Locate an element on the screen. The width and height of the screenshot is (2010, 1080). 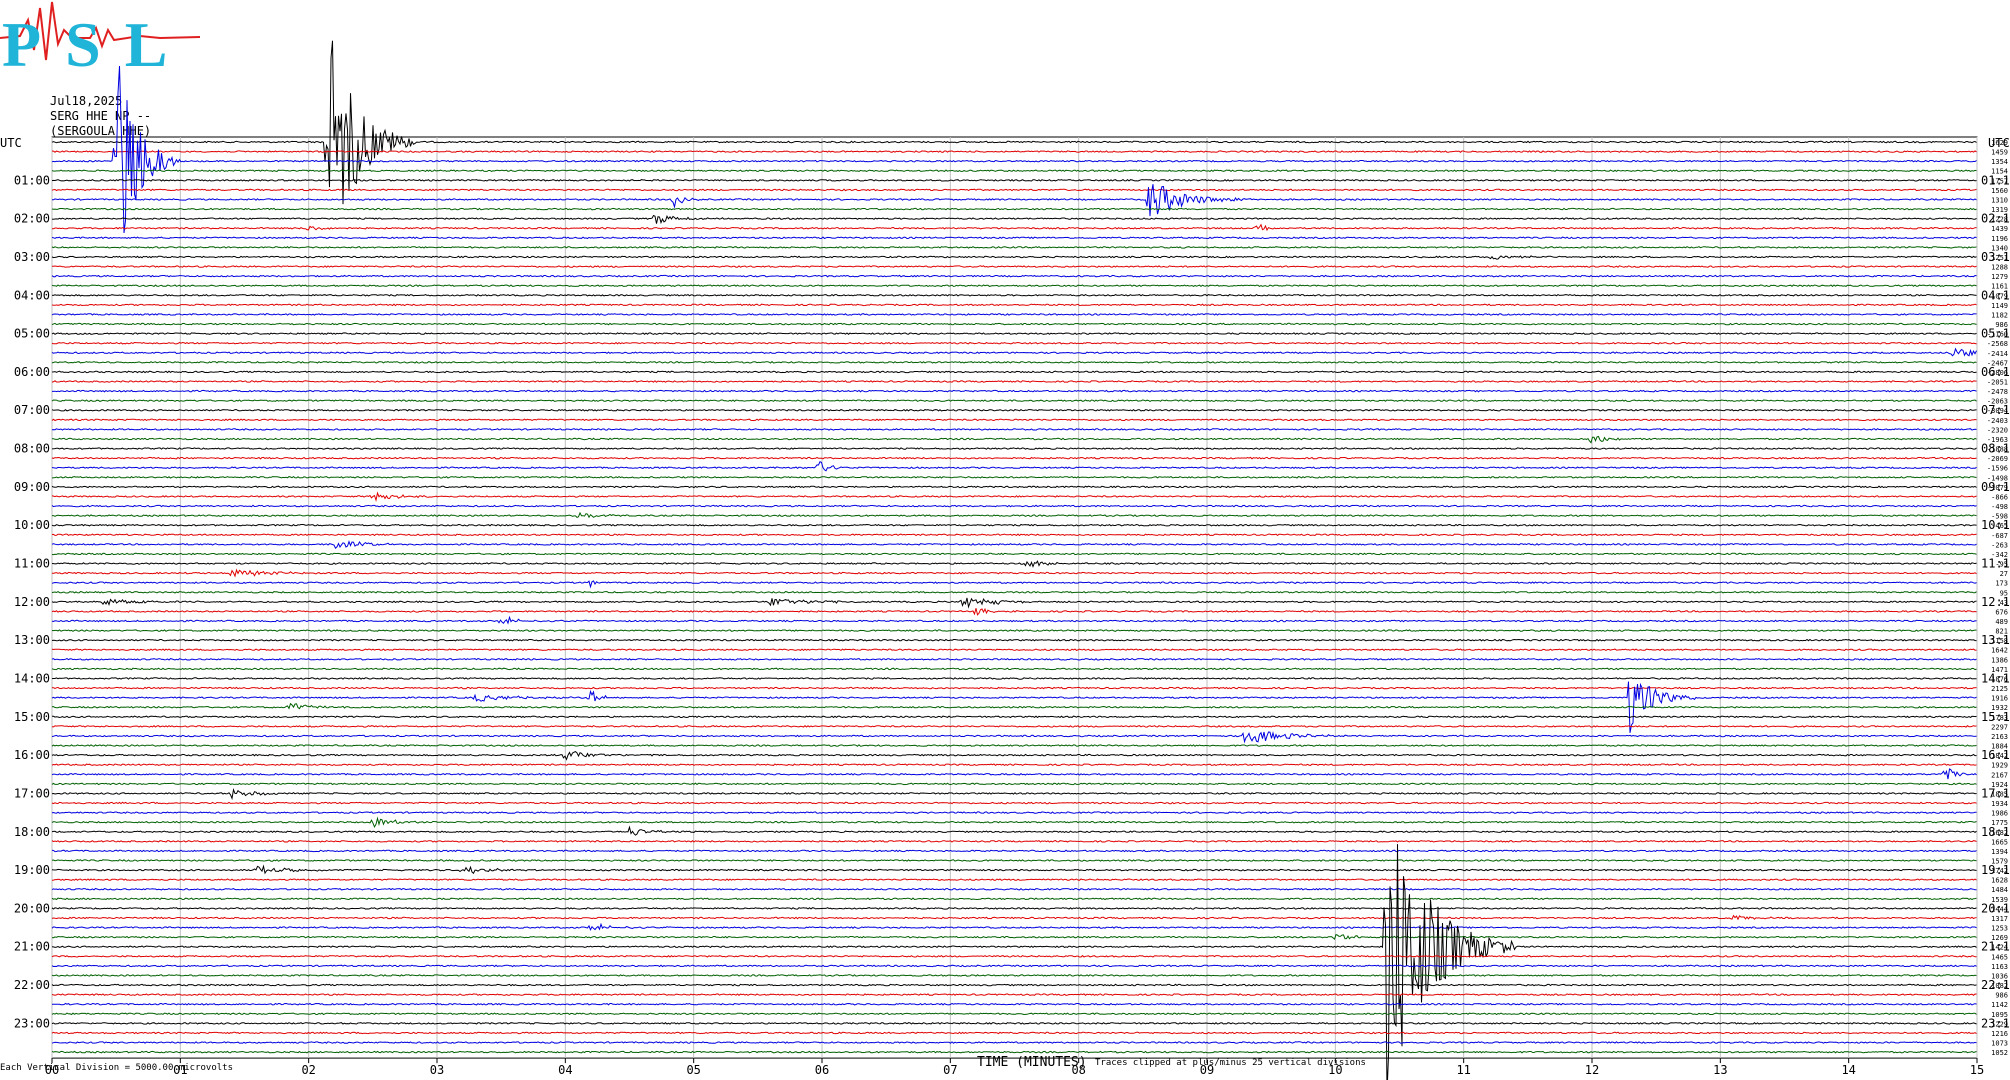
trace-offset-label: 1885 is located at coordinates (1999, 794).